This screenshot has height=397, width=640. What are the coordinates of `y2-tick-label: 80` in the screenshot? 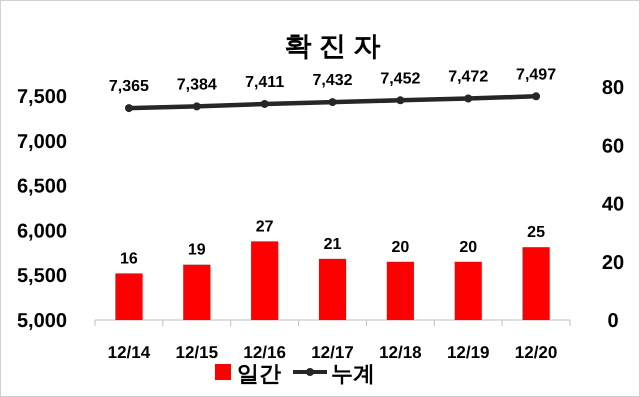 It's located at (613, 88).